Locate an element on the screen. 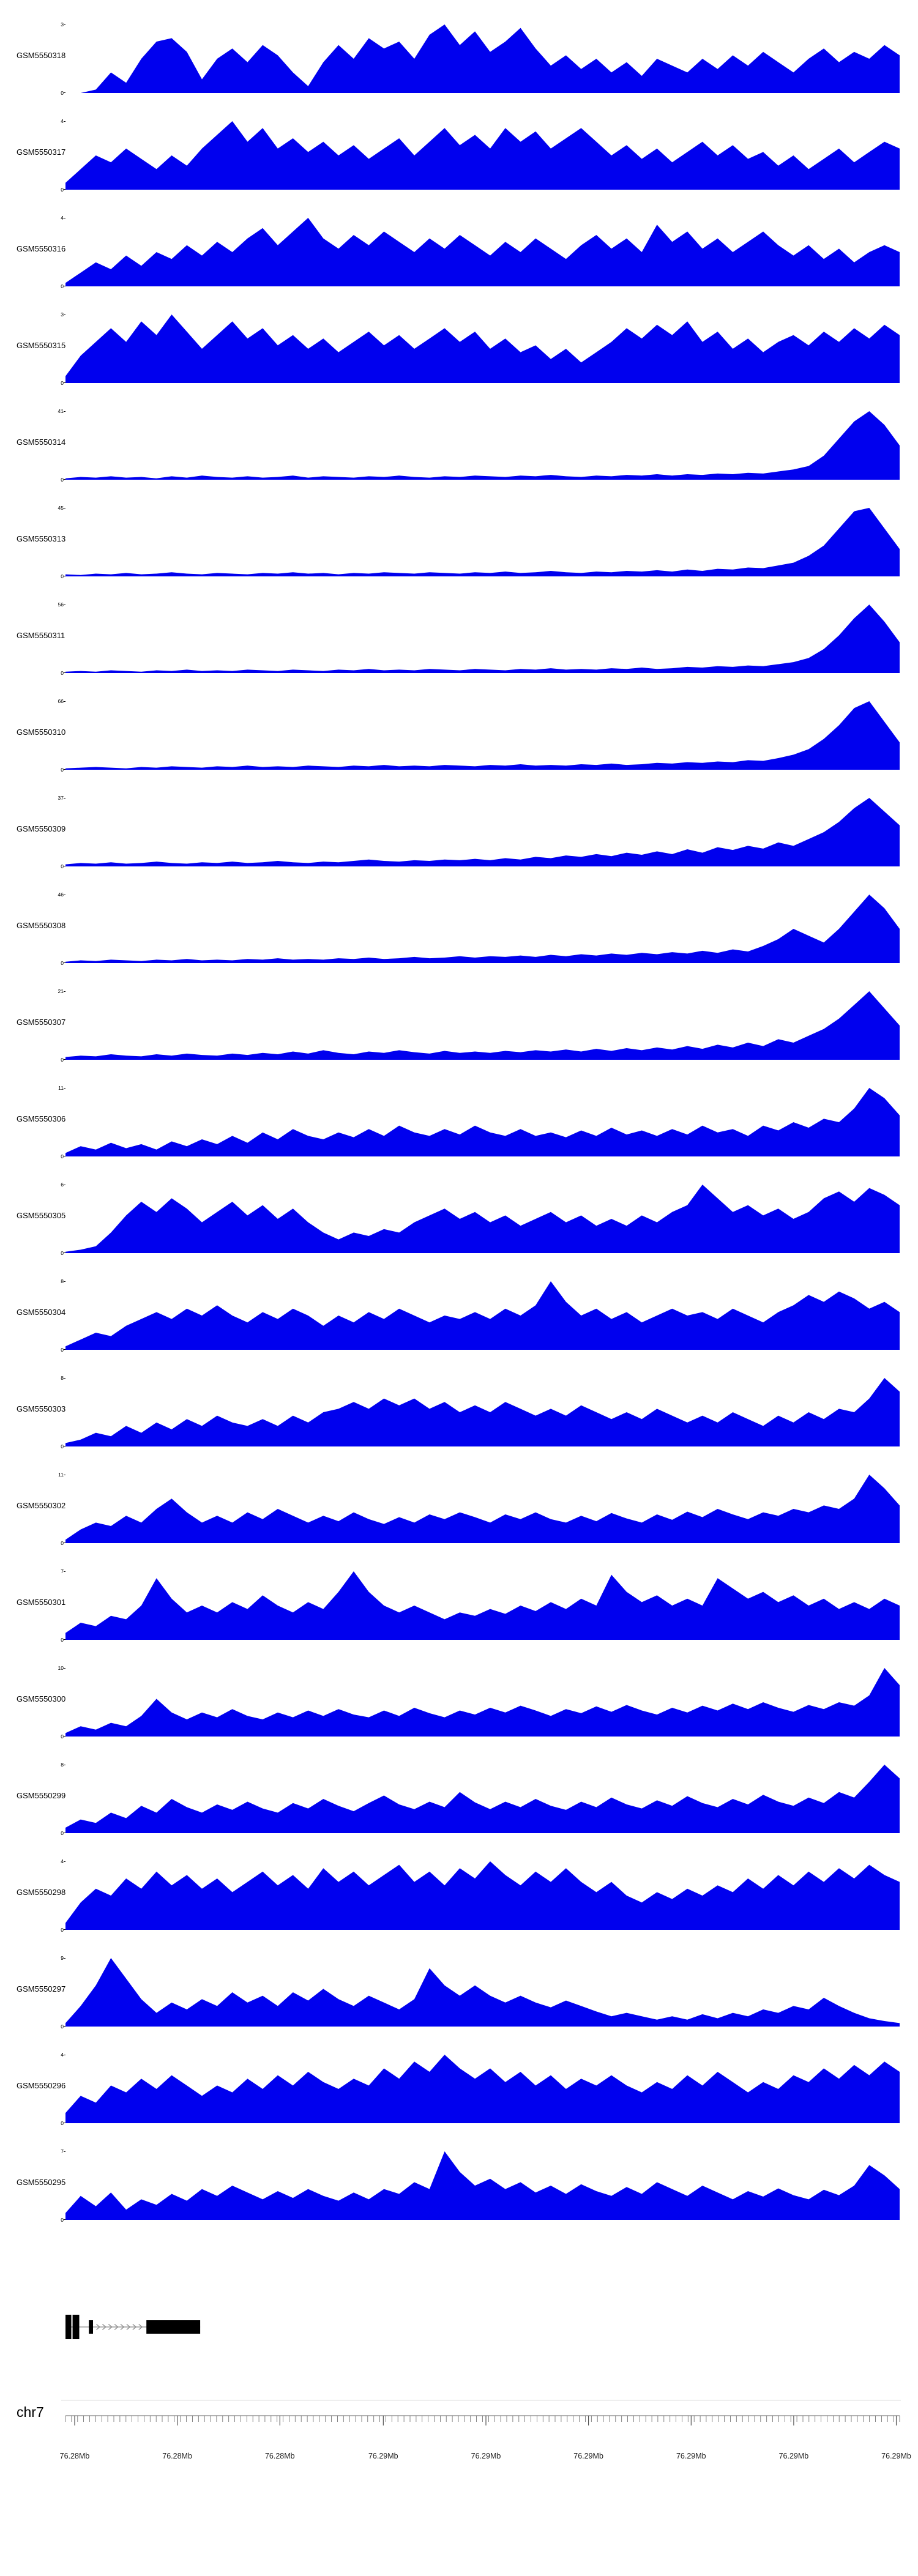 This screenshot has width=918, height=2576. coverage-track-GSM5550315: GSM5550315 3 0 is located at coordinates (459, 356).